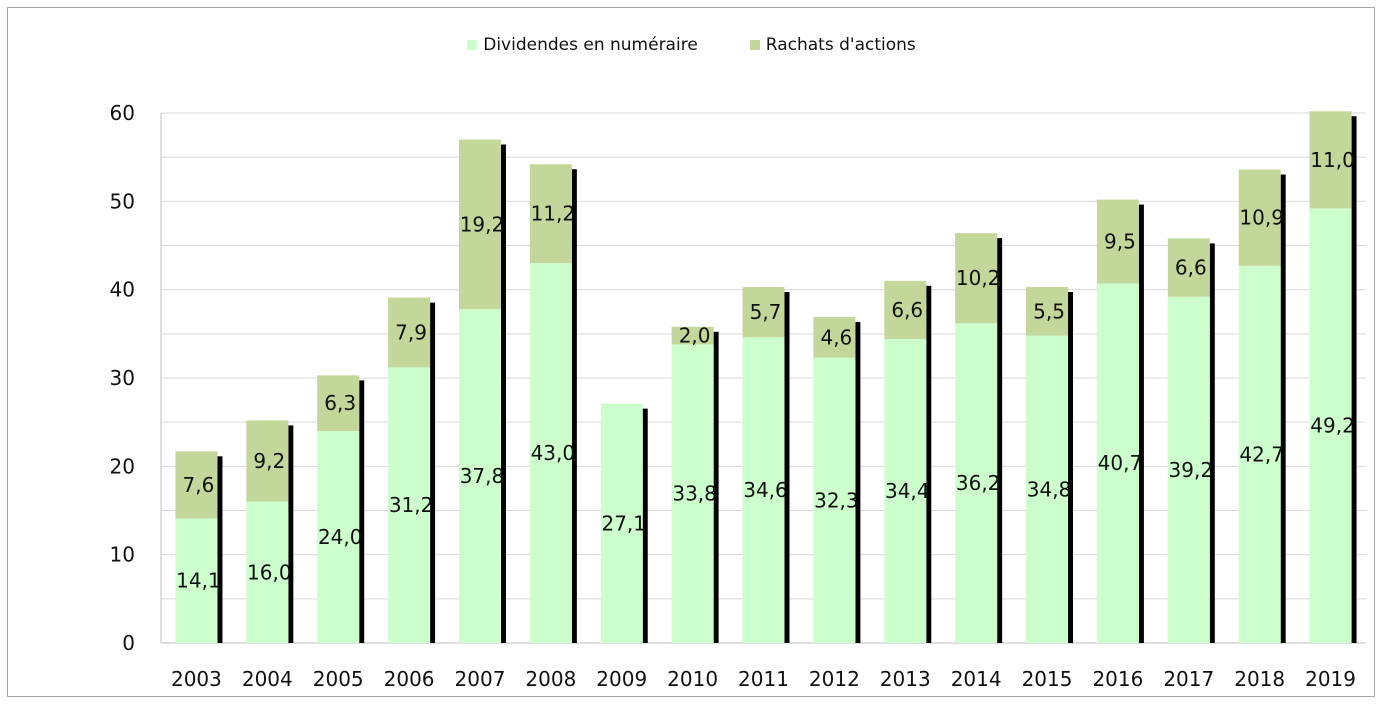  I want to click on data-label-dividends: 33,8, so click(694, 494).